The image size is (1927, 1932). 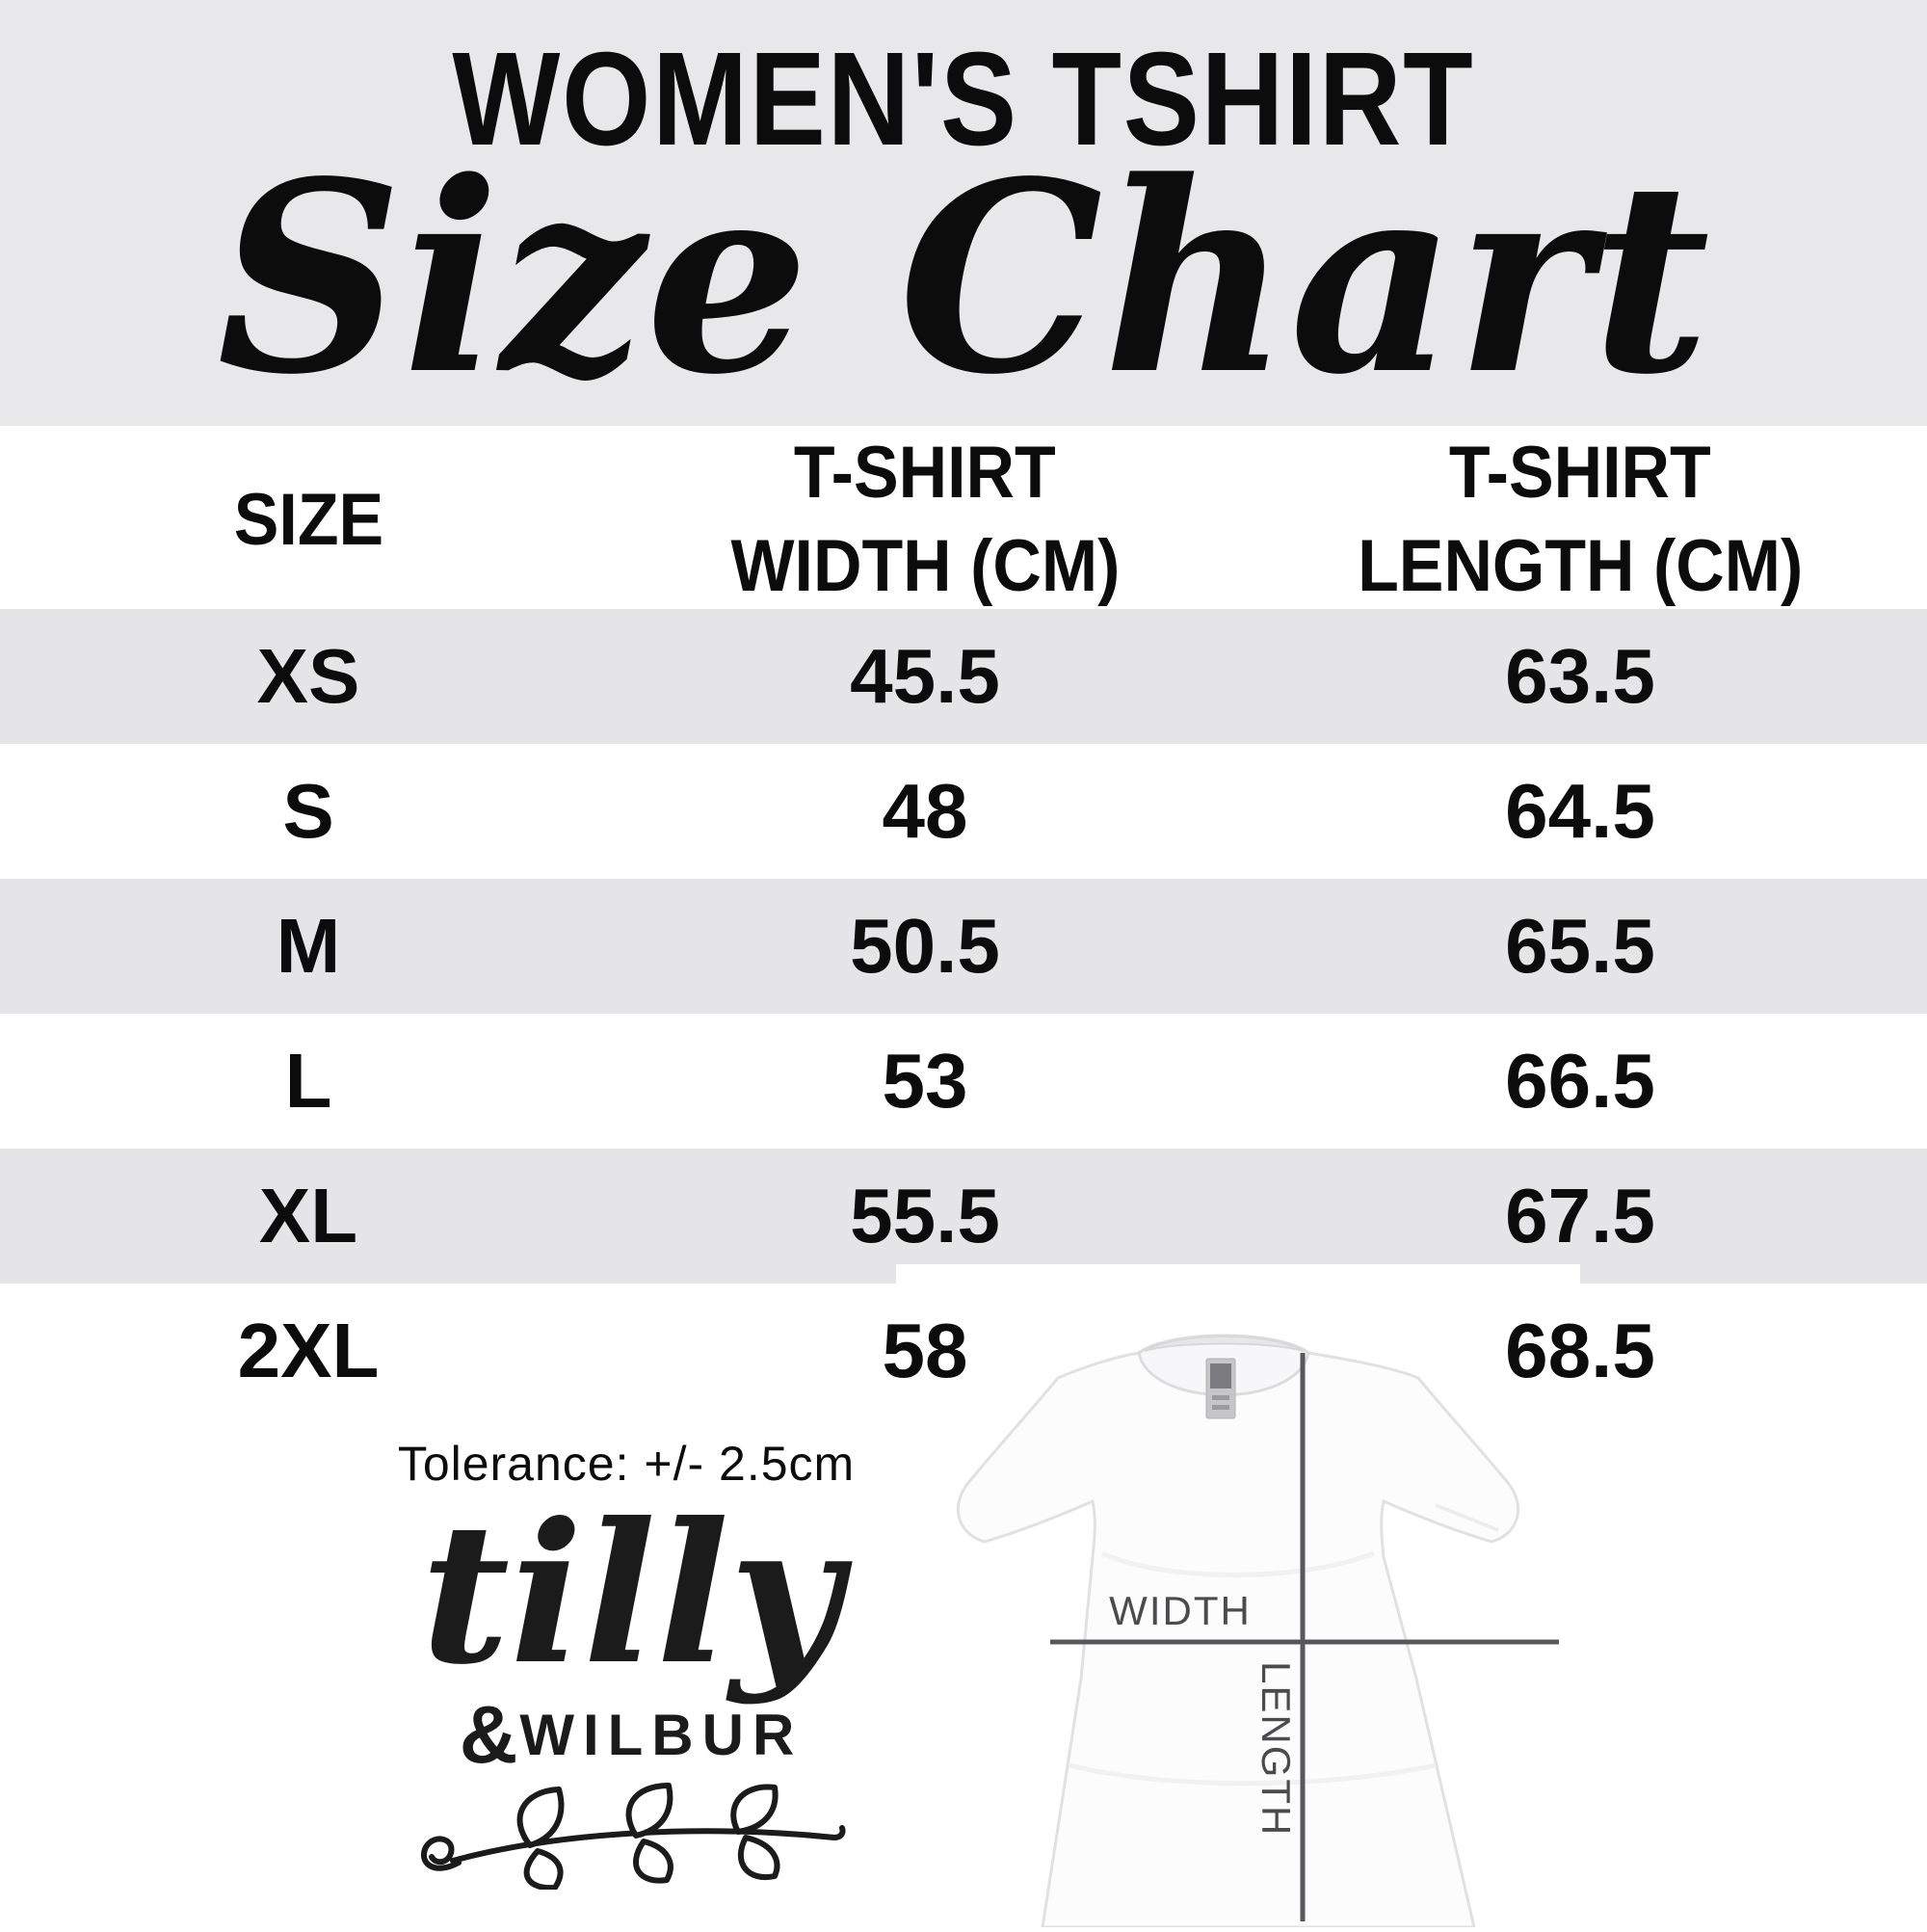 I want to click on width-cell: 55.5, so click(x=925, y=1215).